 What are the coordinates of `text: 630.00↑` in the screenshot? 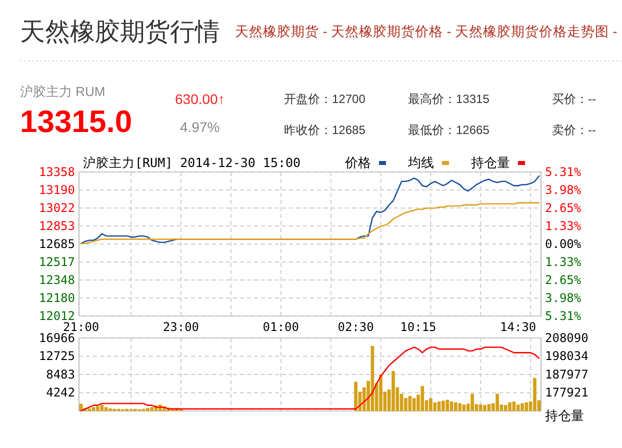 It's located at (200, 99).